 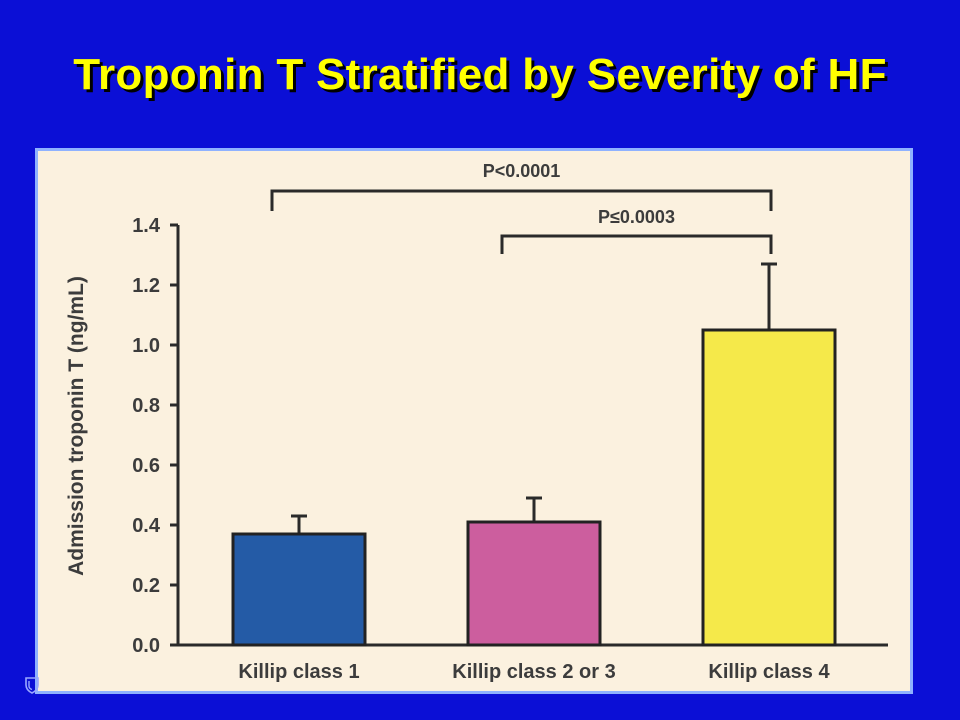 I want to click on y-axis-label: Admission troponin T (ng/mL), so click(x=76, y=426).